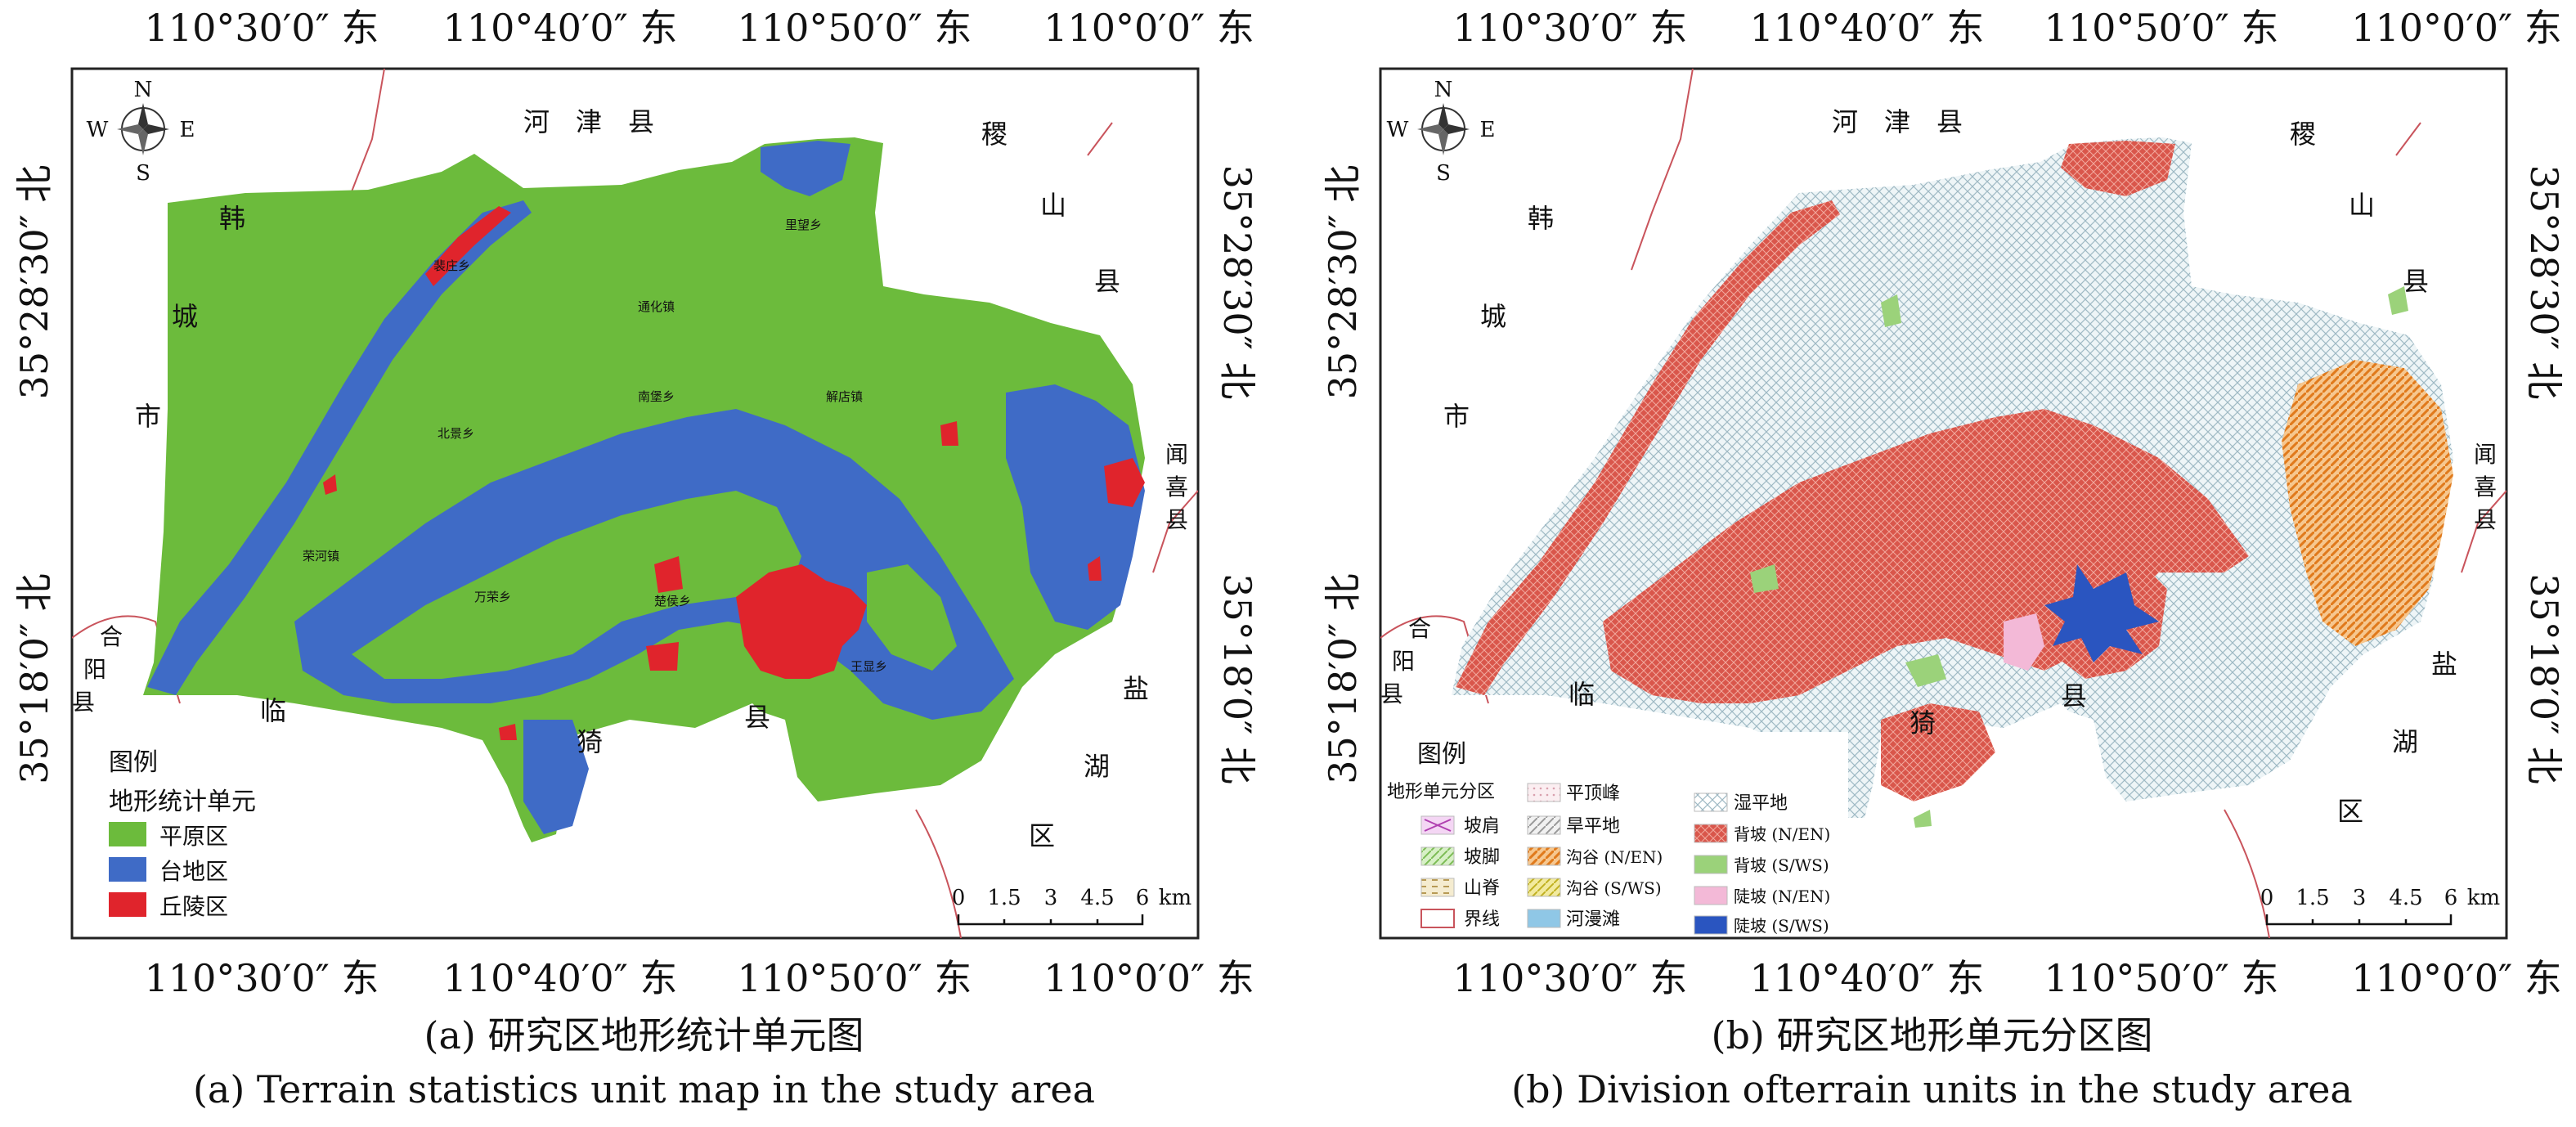 This screenshot has height=1127, width=2576. Describe the element at coordinates (94, 669) in the screenshot. I see `place-name: 阳` at that location.